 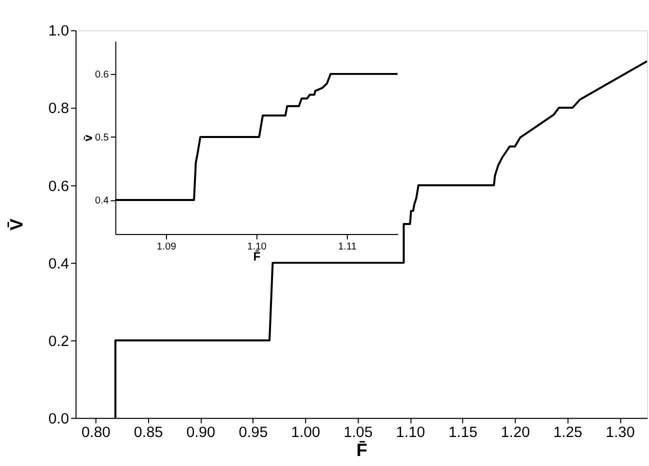 I want to click on y-tick-label: 0.8, so click(x=59, y=109).